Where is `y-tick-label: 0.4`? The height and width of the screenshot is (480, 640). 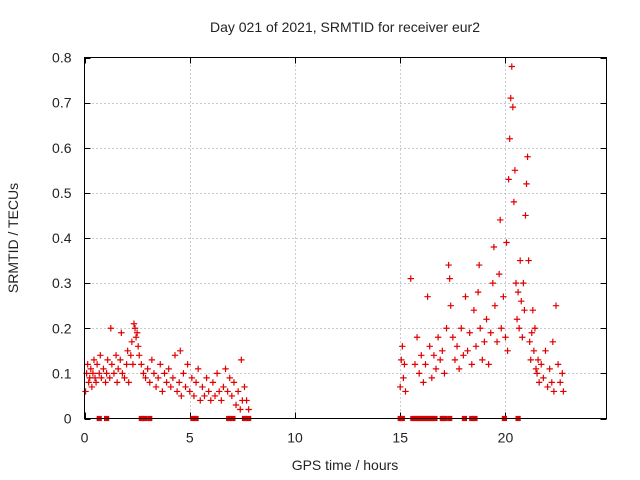
y-tick-label: 0.4 is located at coordinates (62, 238).